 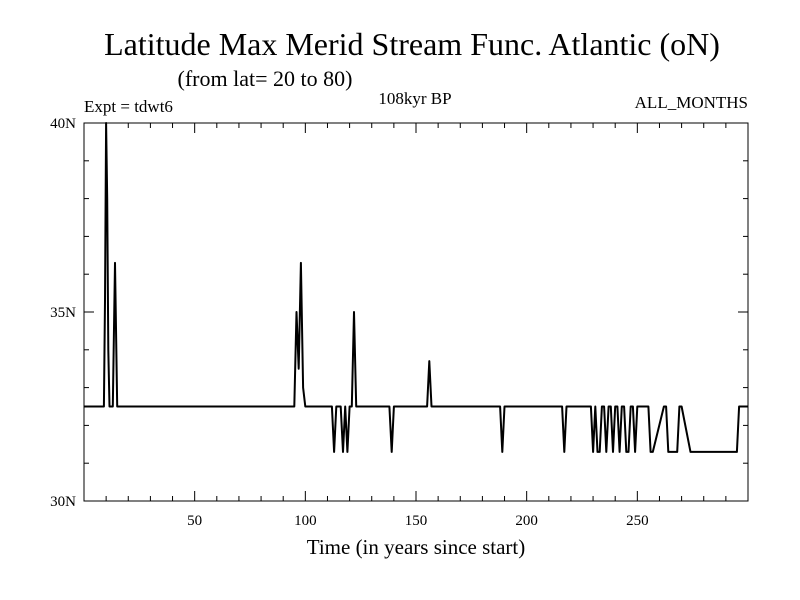 I want to click on experiment-label: Expt = tdwt6, so click(x=128, y=106).